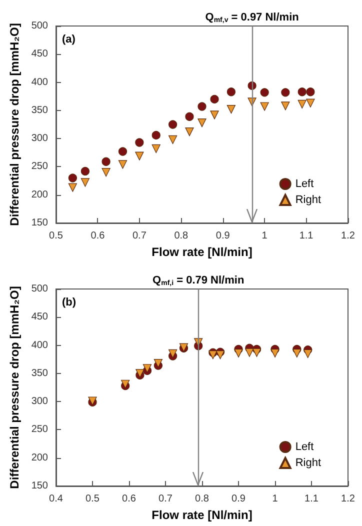  What do you see at coordinates (56, 499) in the screenshot?
I see `x-tick-label: 0.4` at bounding box center [56, 499].